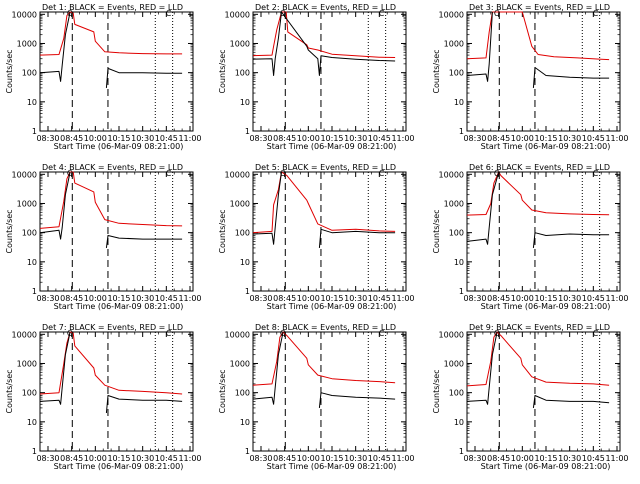 The image size is (640, 484). I want to click on panel-title: Det 9: BLACK = Events, RED = LLD, so click(539, 327).